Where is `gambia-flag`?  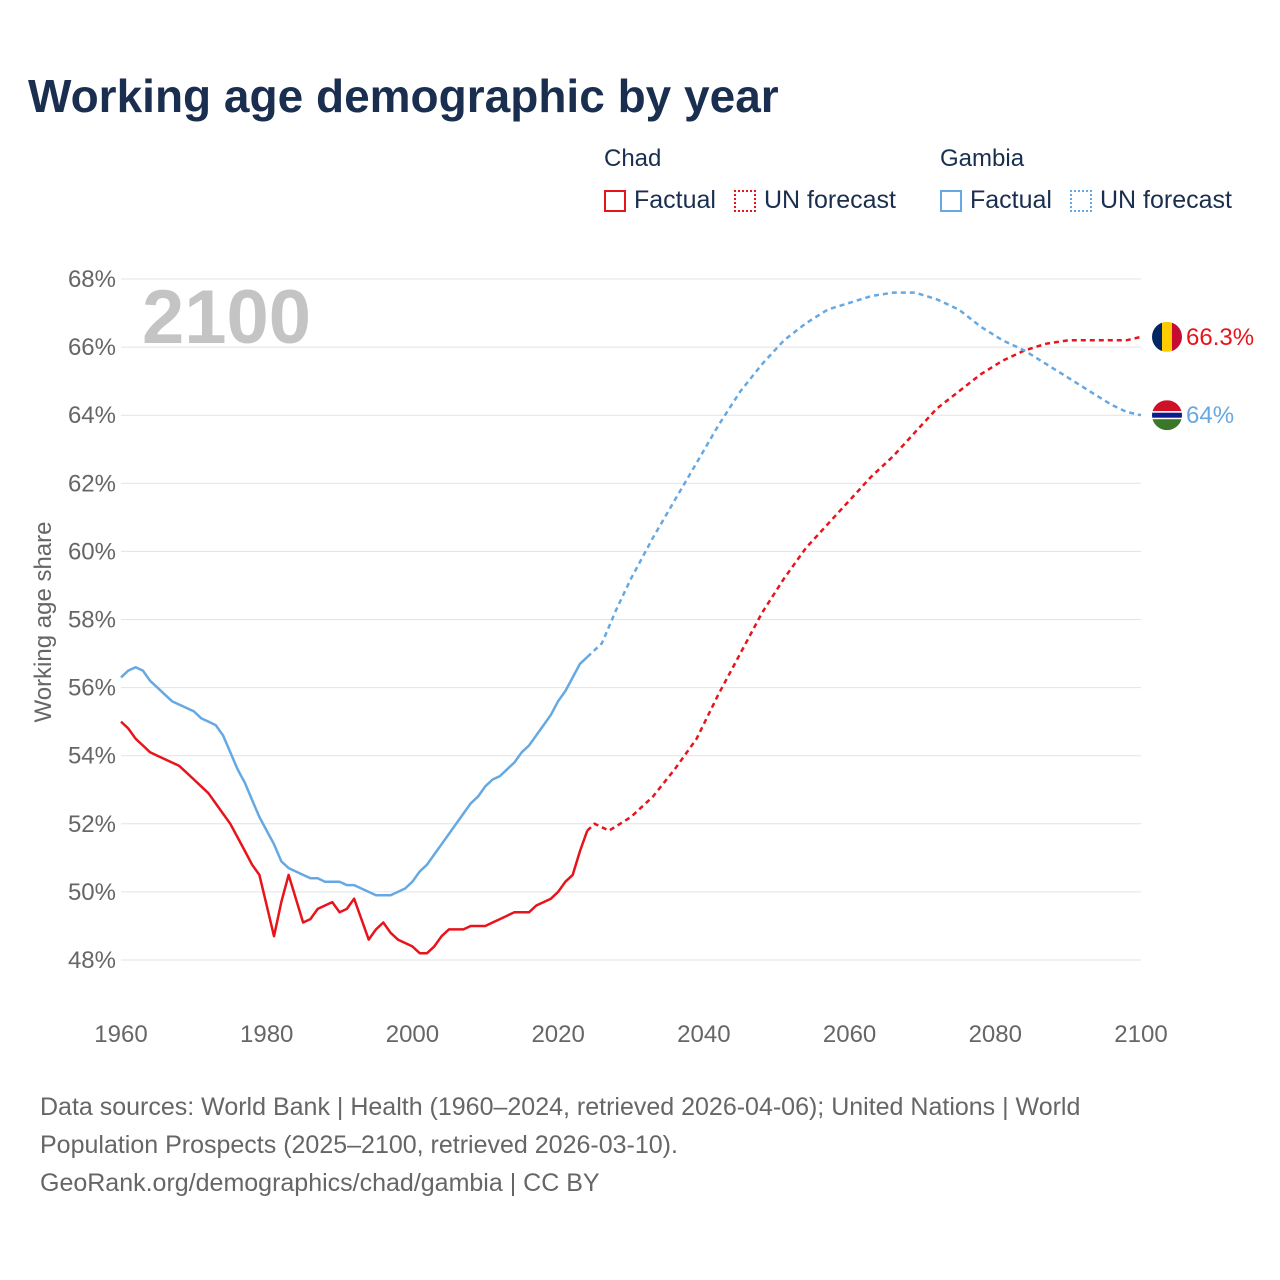
gambia-flag is located at coordinates (1167, 415).